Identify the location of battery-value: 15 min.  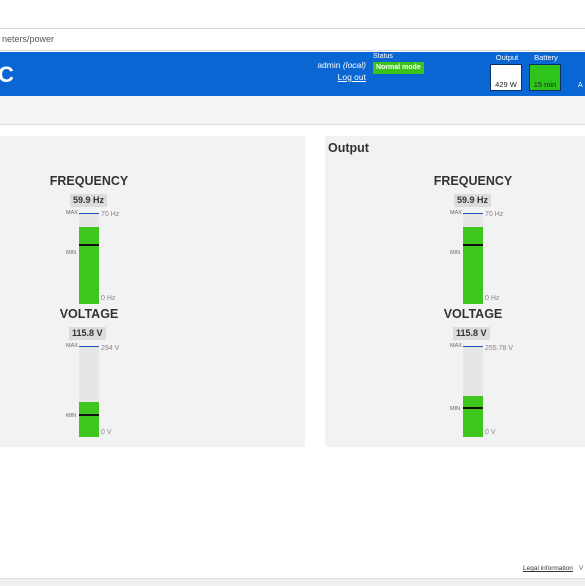
(545, 84).